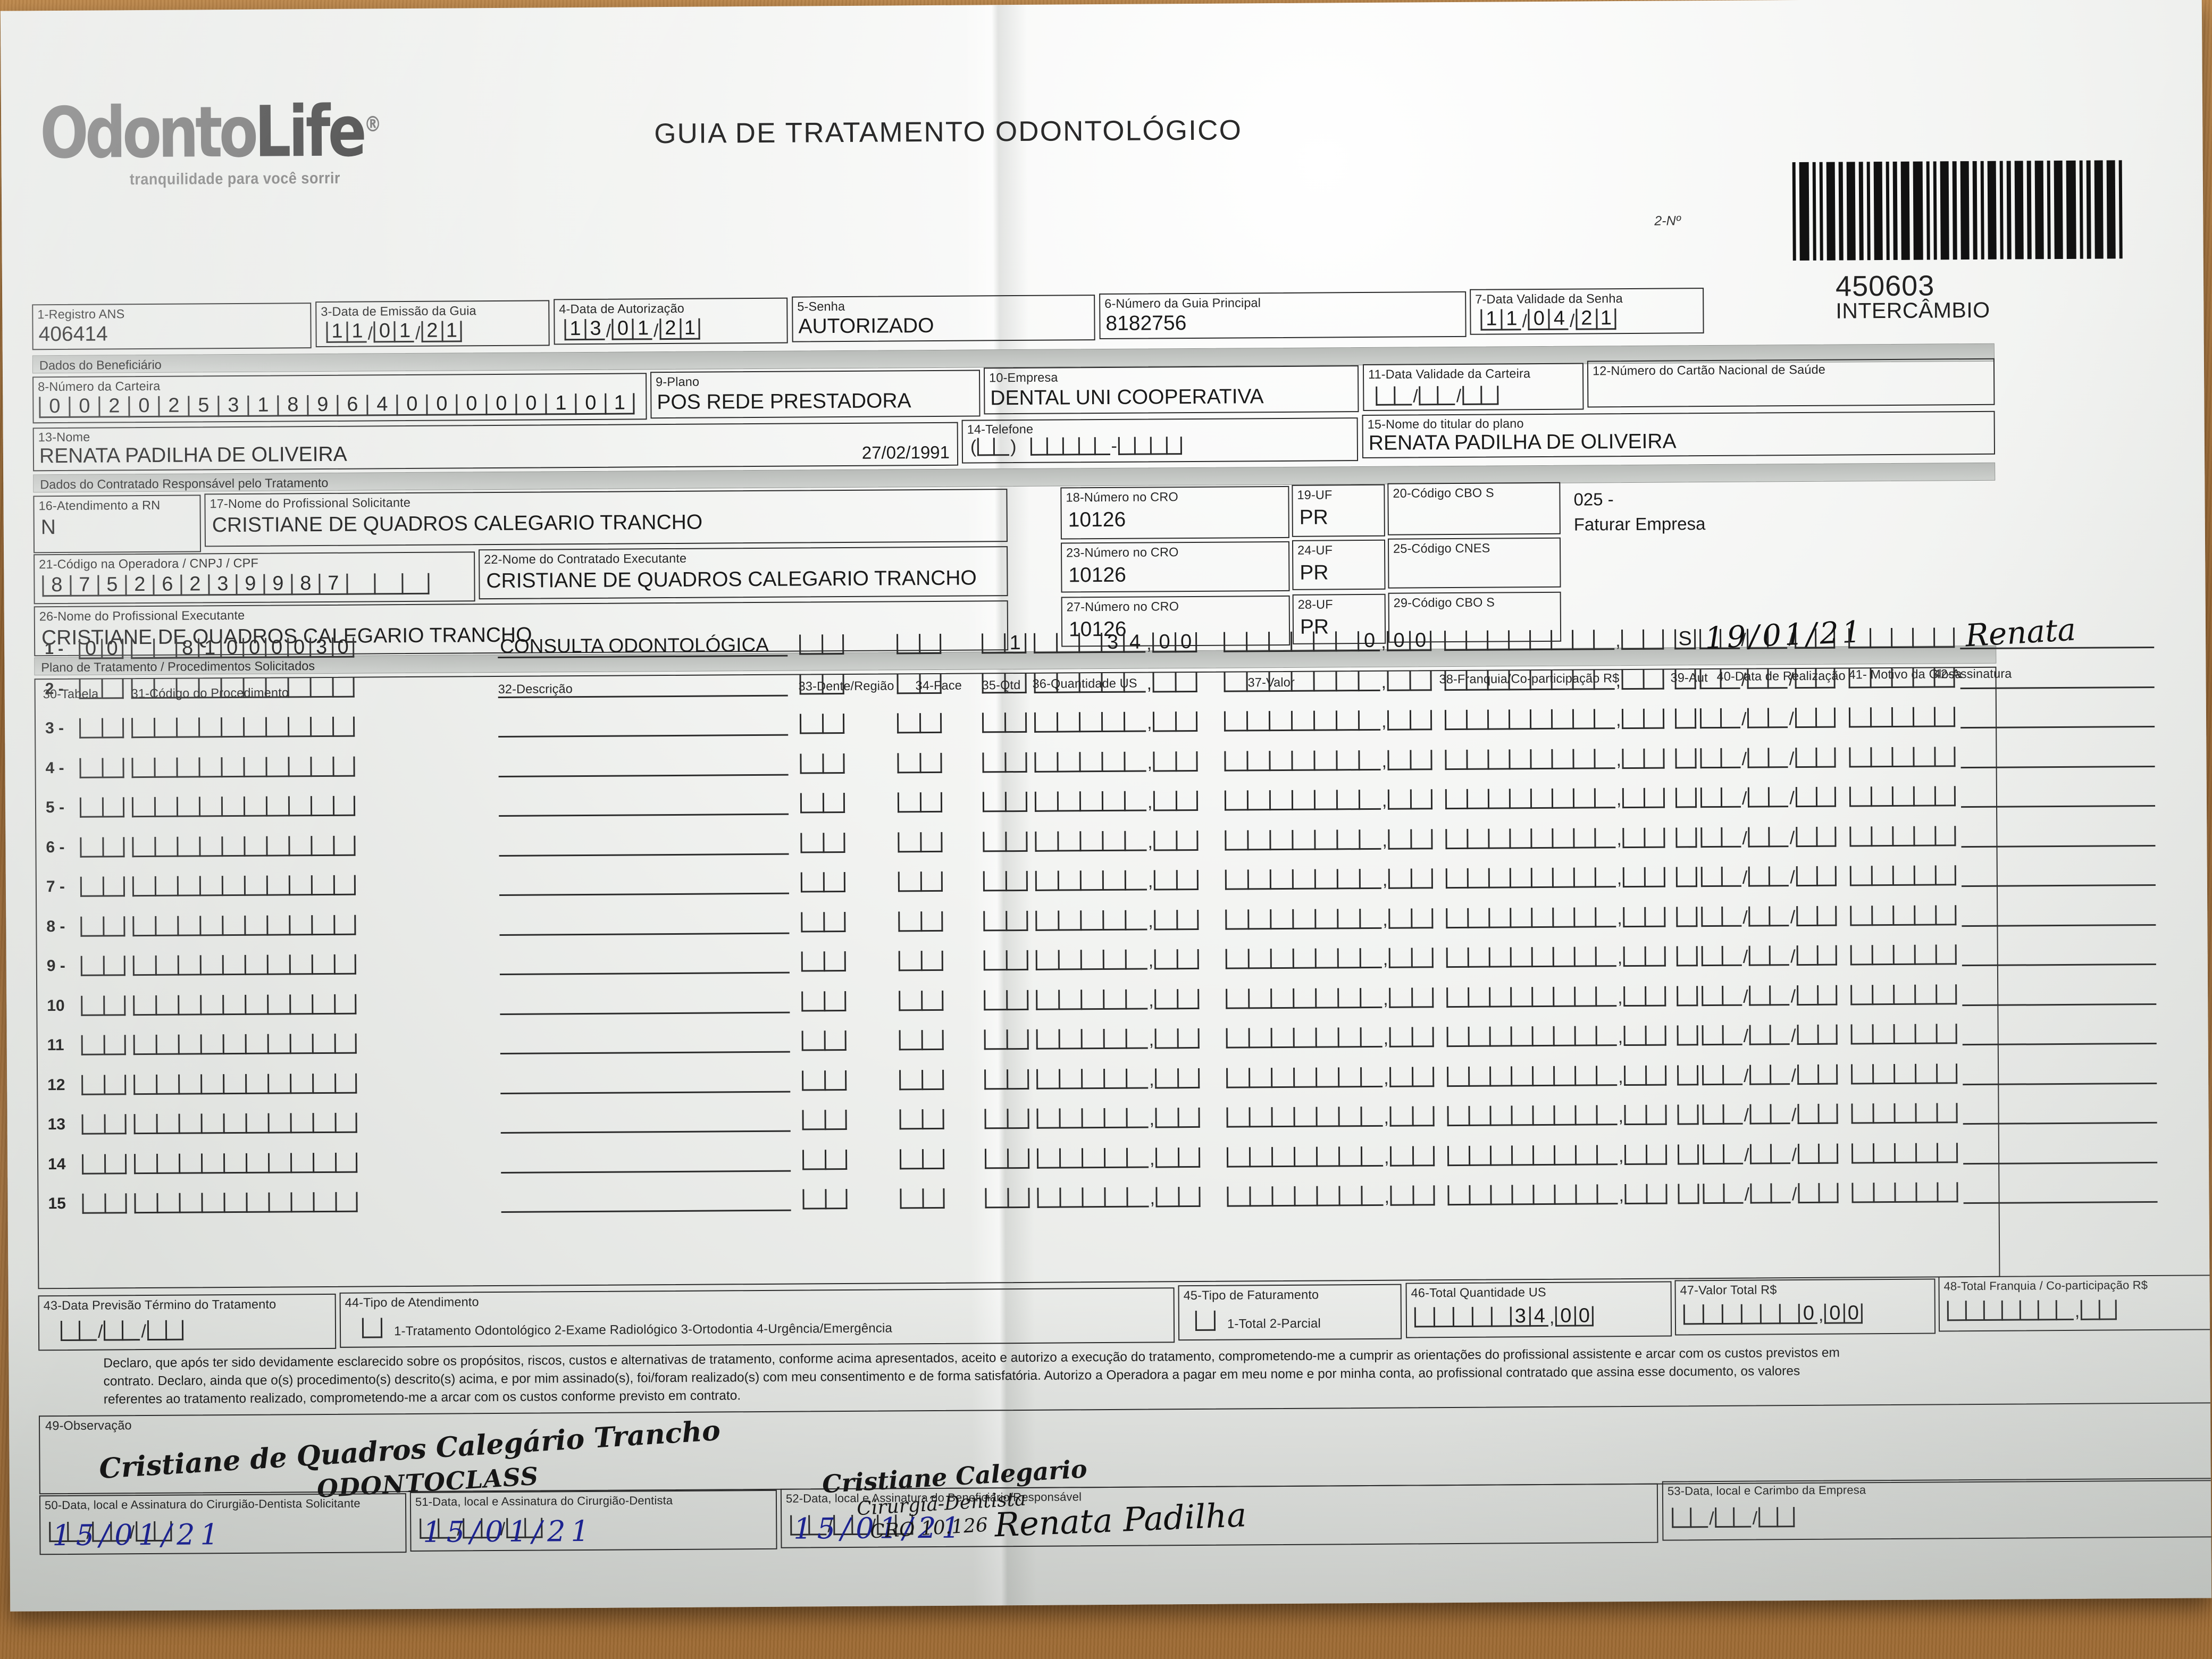 The width and height of the screenshot is (2212, 1659). What do you see at coordinates (671, 321) in the screenshot?
I see `field-4-data-autorizacao: 4-Data de Autorização 1 3/0 1/2 1` at bounding box center [671, 321].